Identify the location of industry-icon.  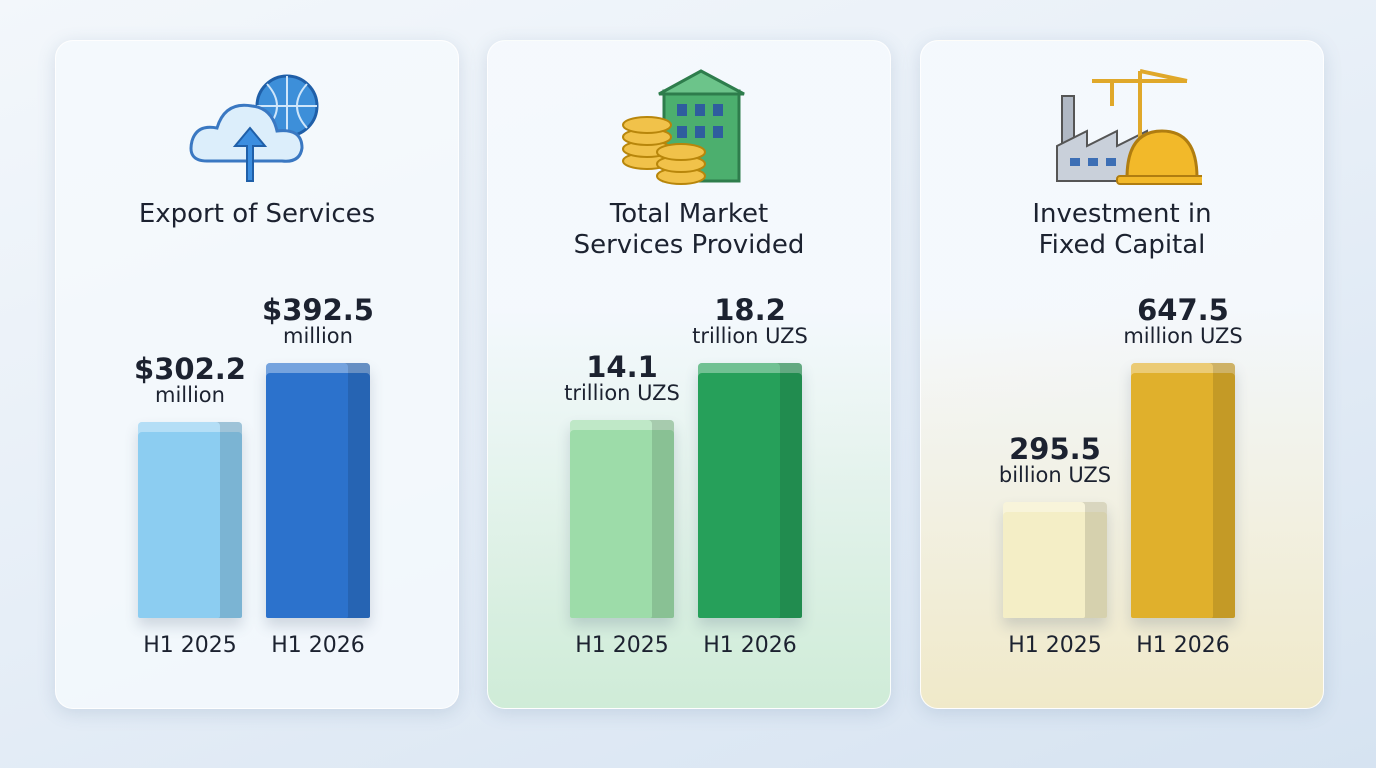
(1129, 127).